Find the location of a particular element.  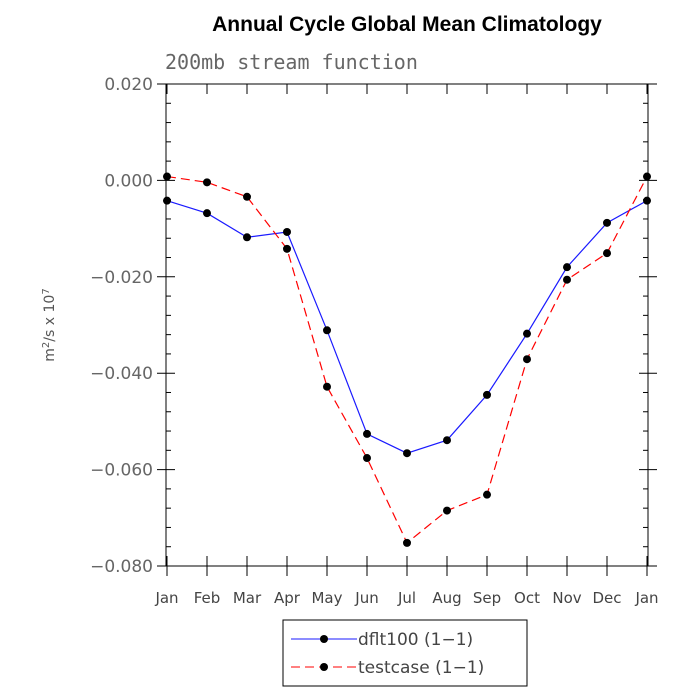

x-tick-label: Jun is located at coordinates (366, 598).